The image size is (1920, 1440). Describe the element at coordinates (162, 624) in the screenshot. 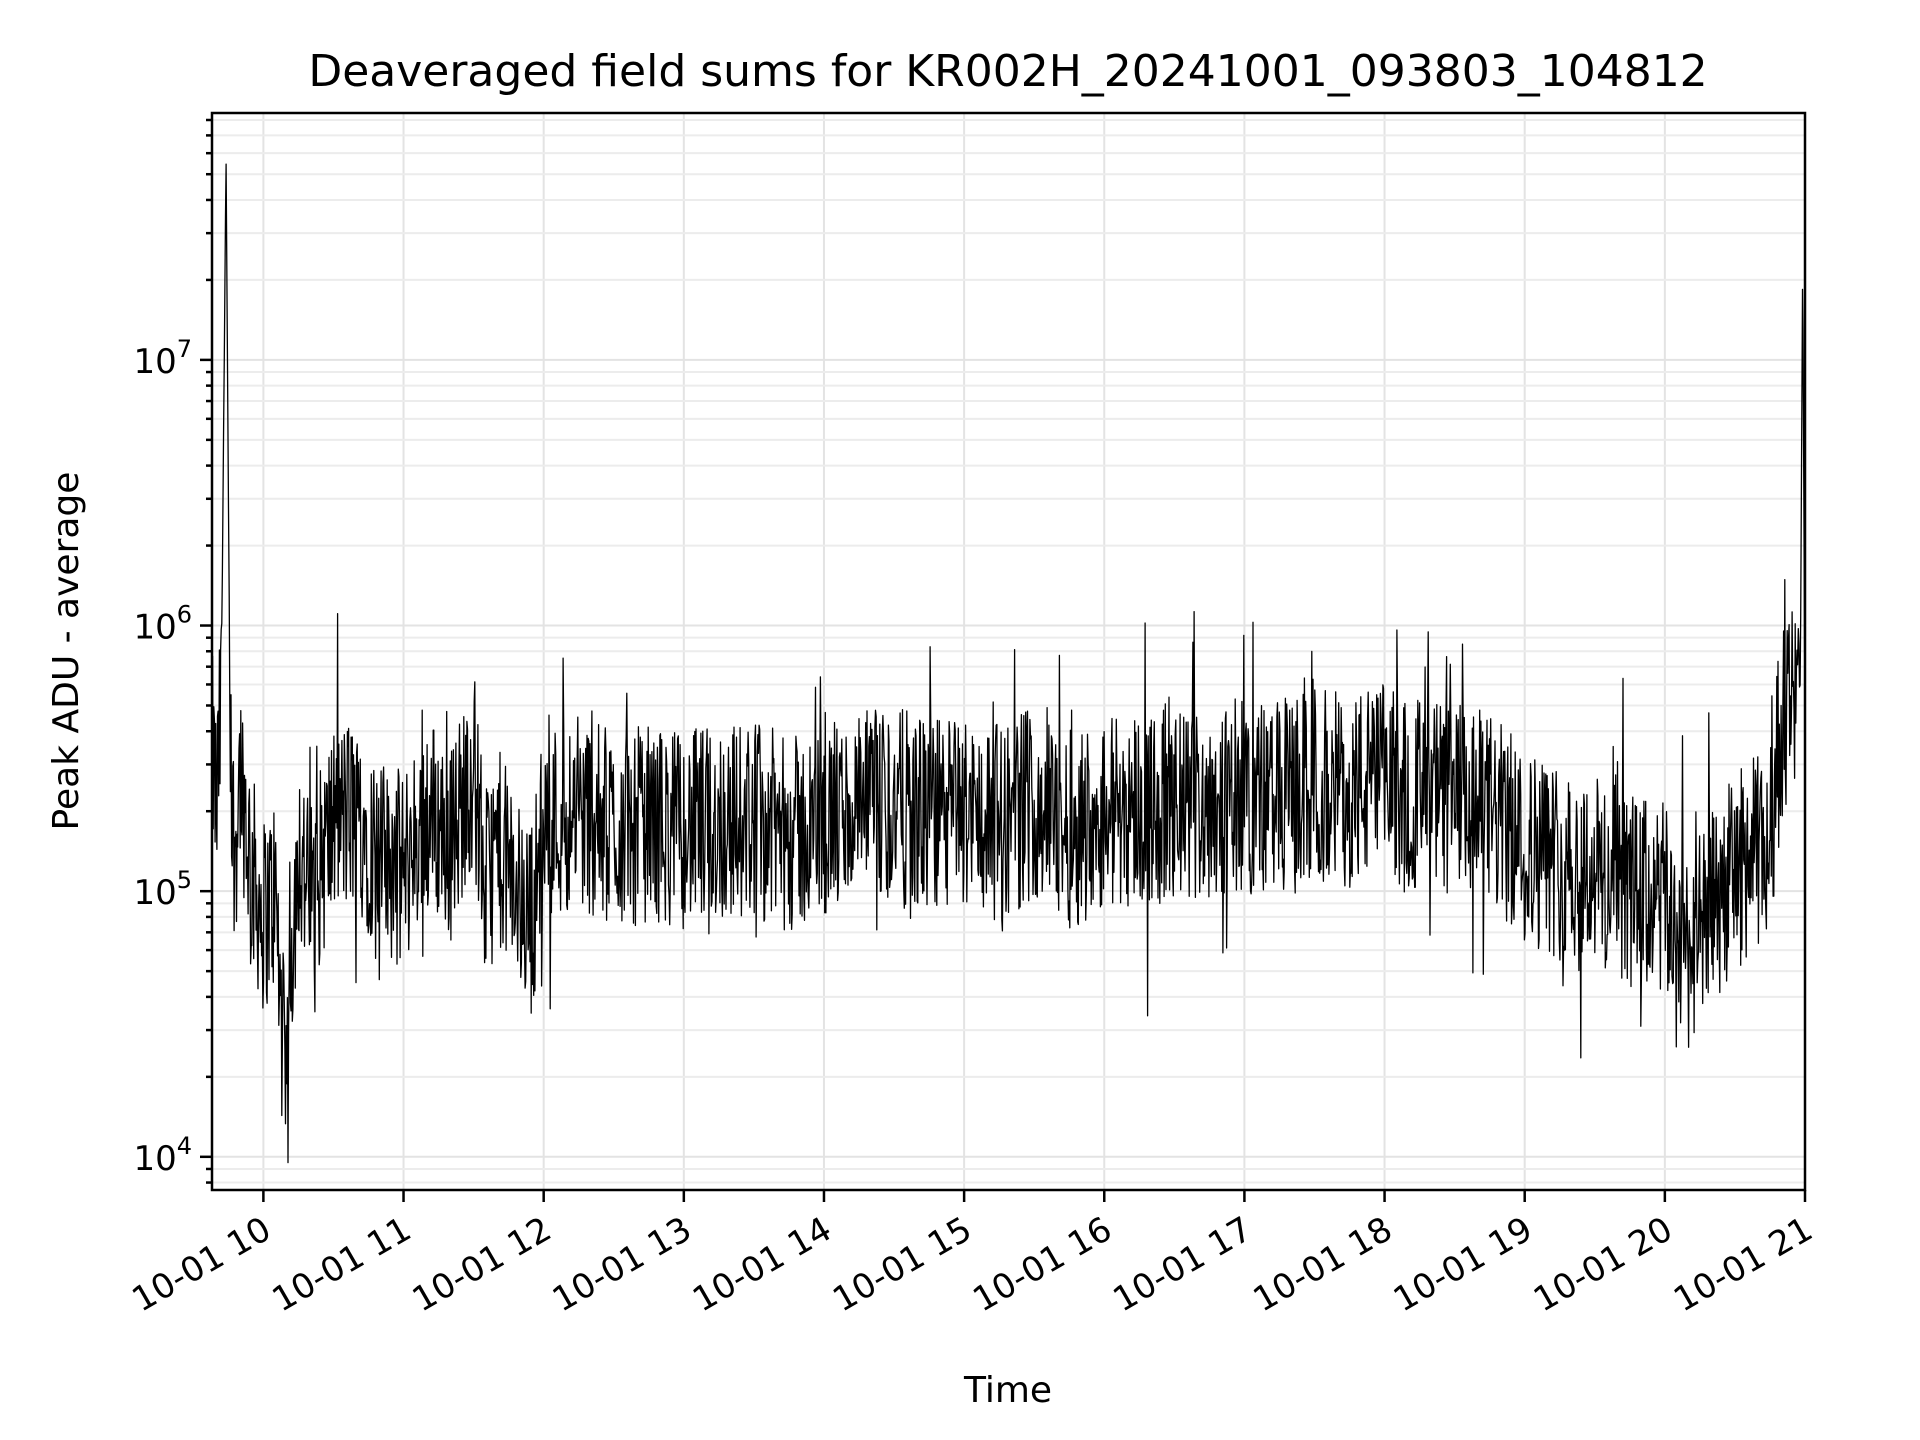

I see `y-tick-label: 10⁶` at that location.